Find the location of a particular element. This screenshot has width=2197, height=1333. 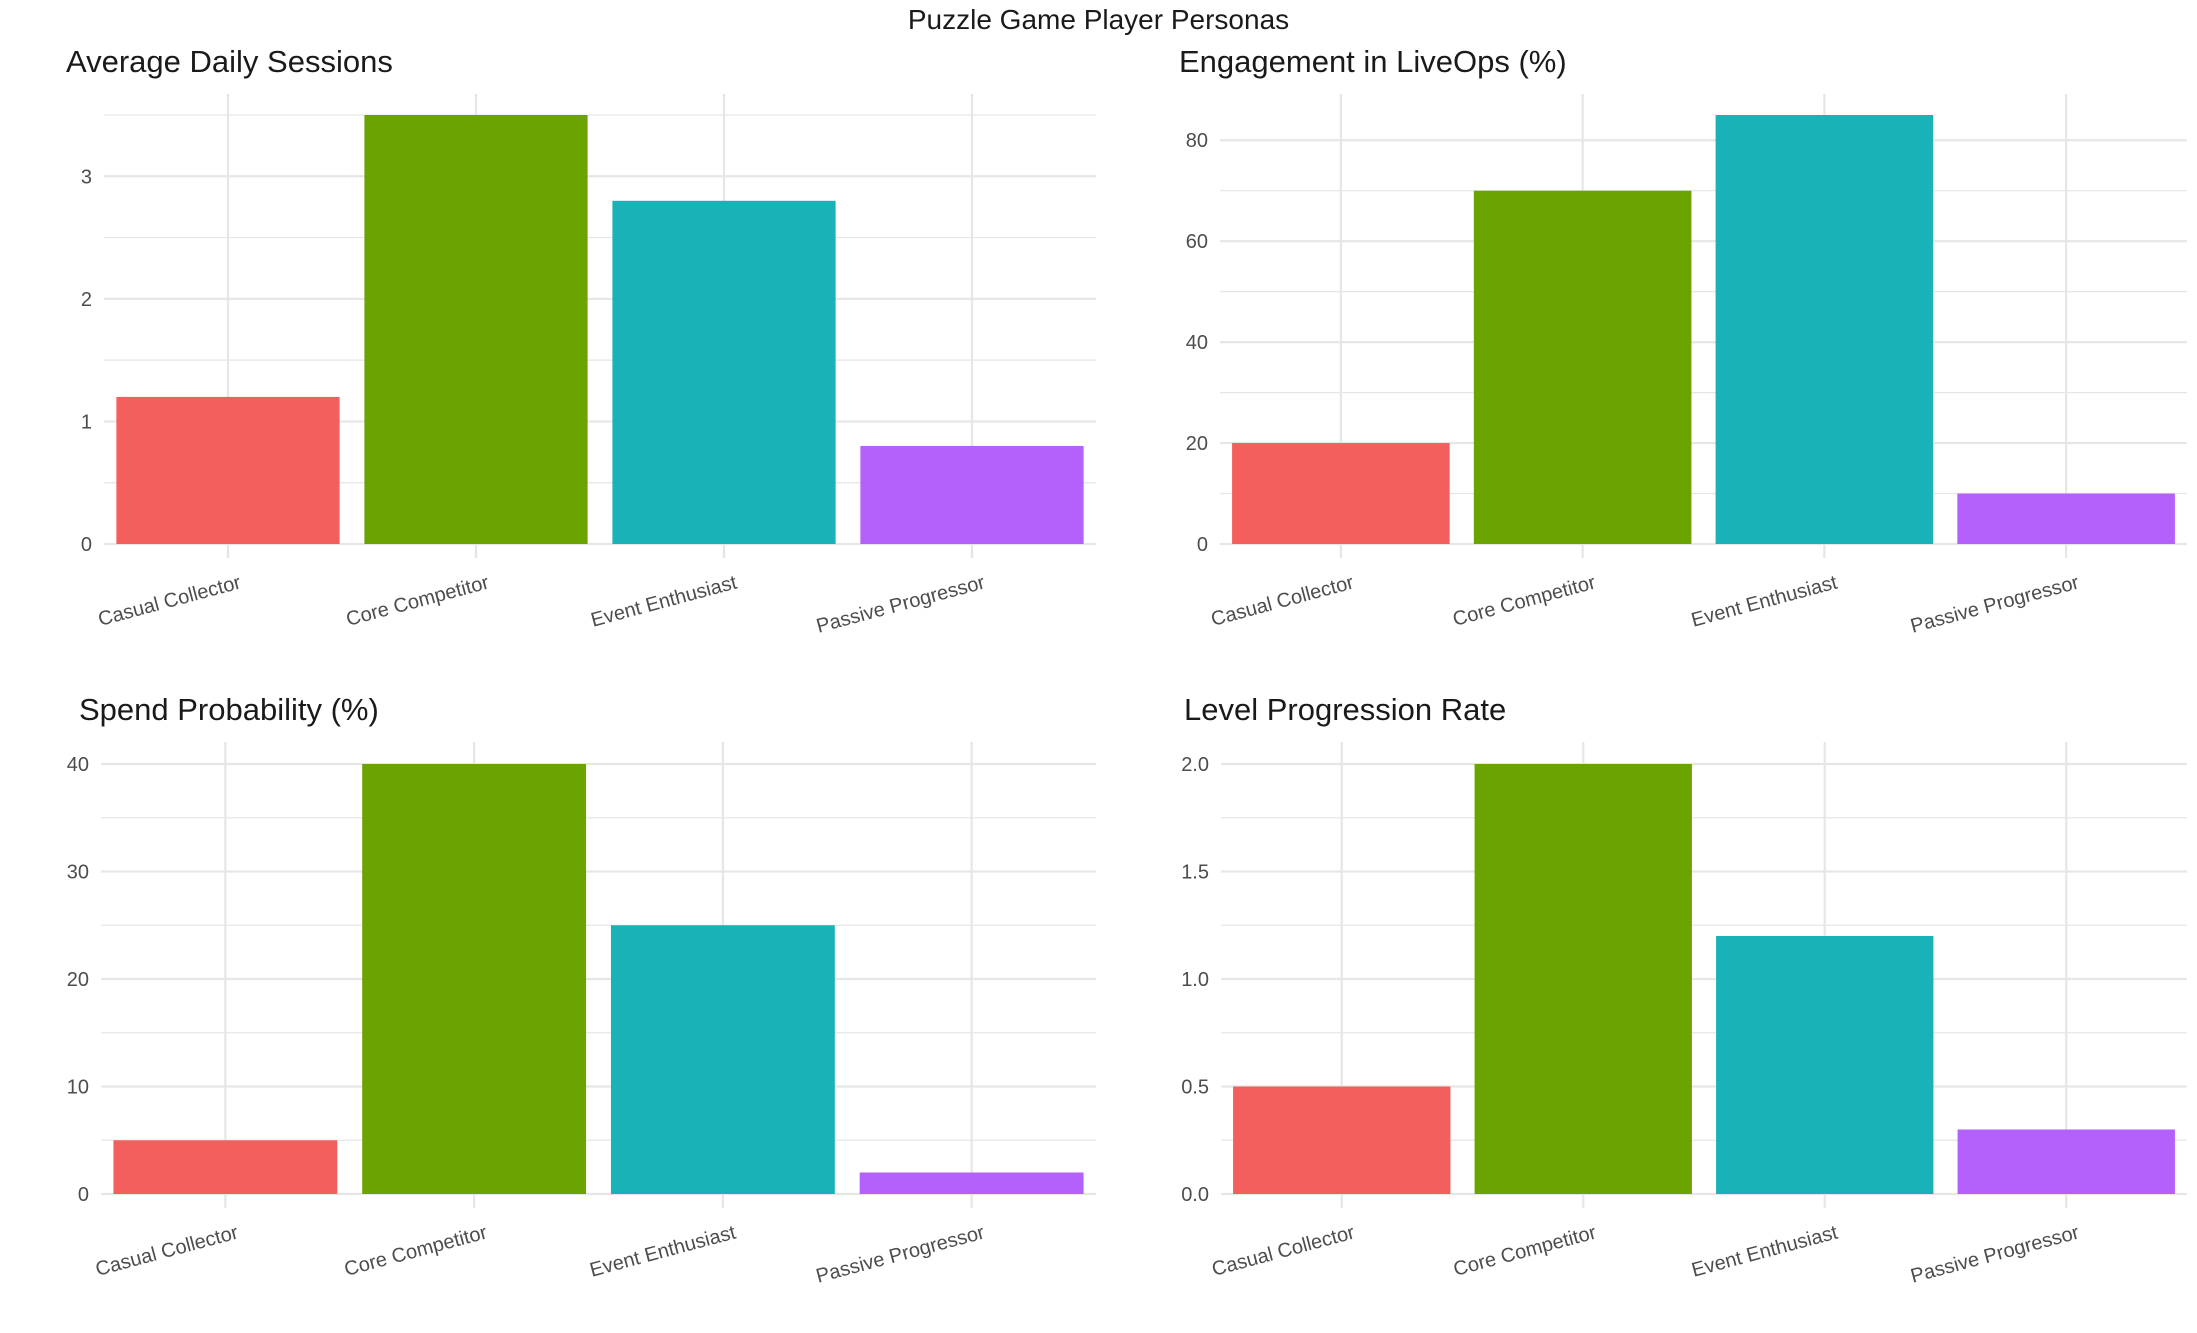

y-tick-label: 1 is located at coordinates (86, 422).